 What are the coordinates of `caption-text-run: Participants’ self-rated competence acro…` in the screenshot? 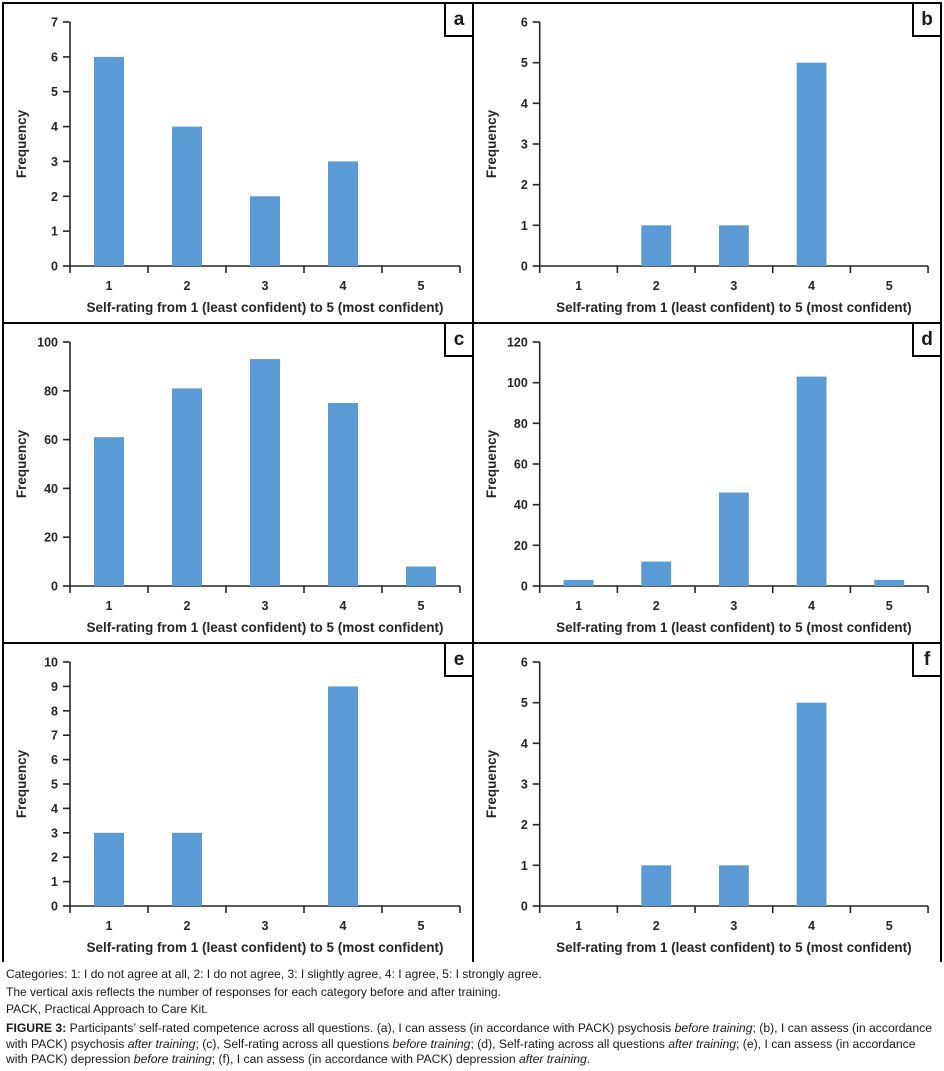 It's located at (372, 1028).